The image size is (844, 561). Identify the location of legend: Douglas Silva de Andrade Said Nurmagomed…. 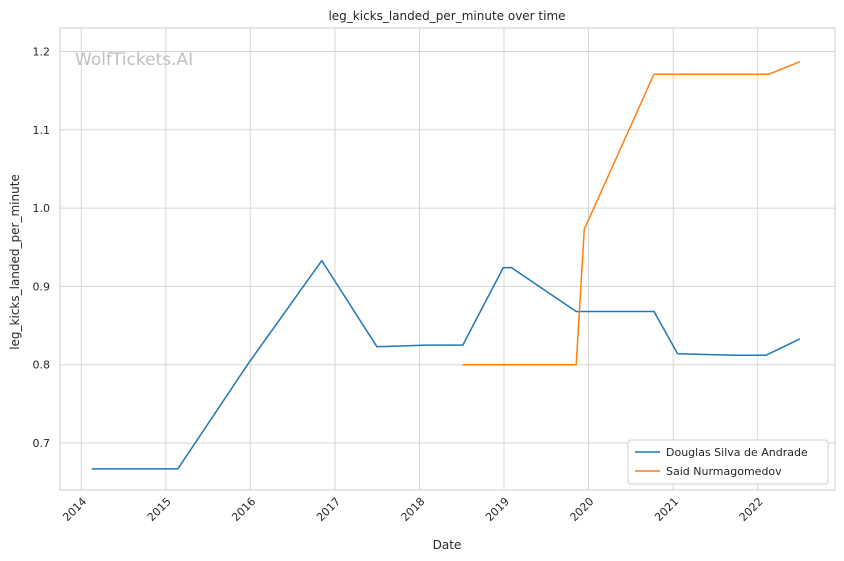
(728, 462).